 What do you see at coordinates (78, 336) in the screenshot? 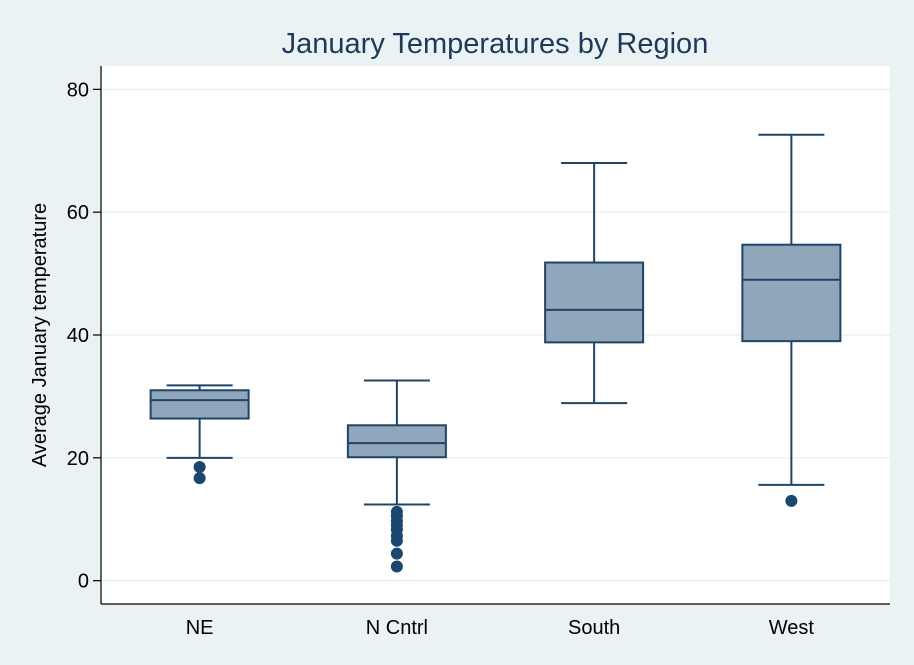
I see `y-tick-label-40: 40` at bounding box center [78, 336].